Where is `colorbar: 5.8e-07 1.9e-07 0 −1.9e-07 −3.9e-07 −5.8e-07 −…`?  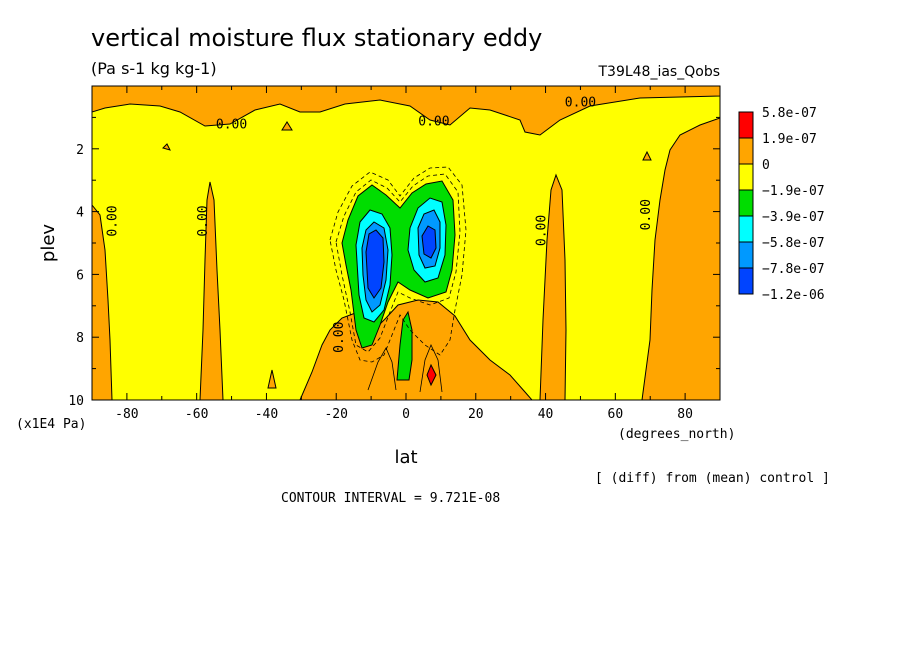 colorbar: 5.8e-07 1.9e-07 0 −1.9e-07 −3.9e-07 −5.8e-07 −… is located at coordinates (781, 204).